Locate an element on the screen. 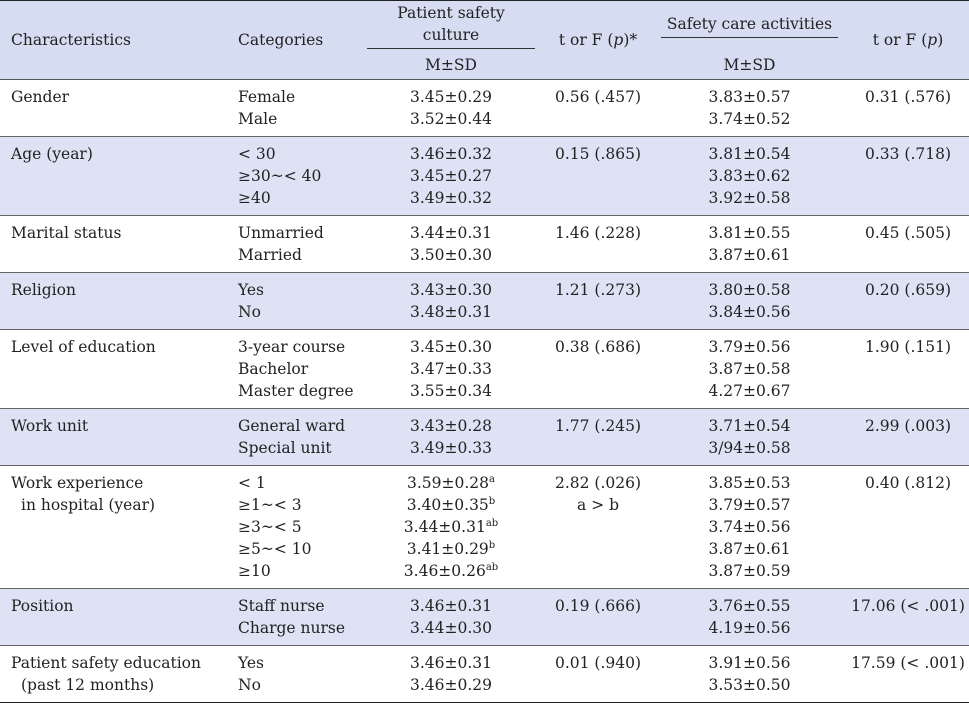 The height and width of the screenshot is (703, 969). category-cell-line: < 30 is located at coordinates (257, 154).